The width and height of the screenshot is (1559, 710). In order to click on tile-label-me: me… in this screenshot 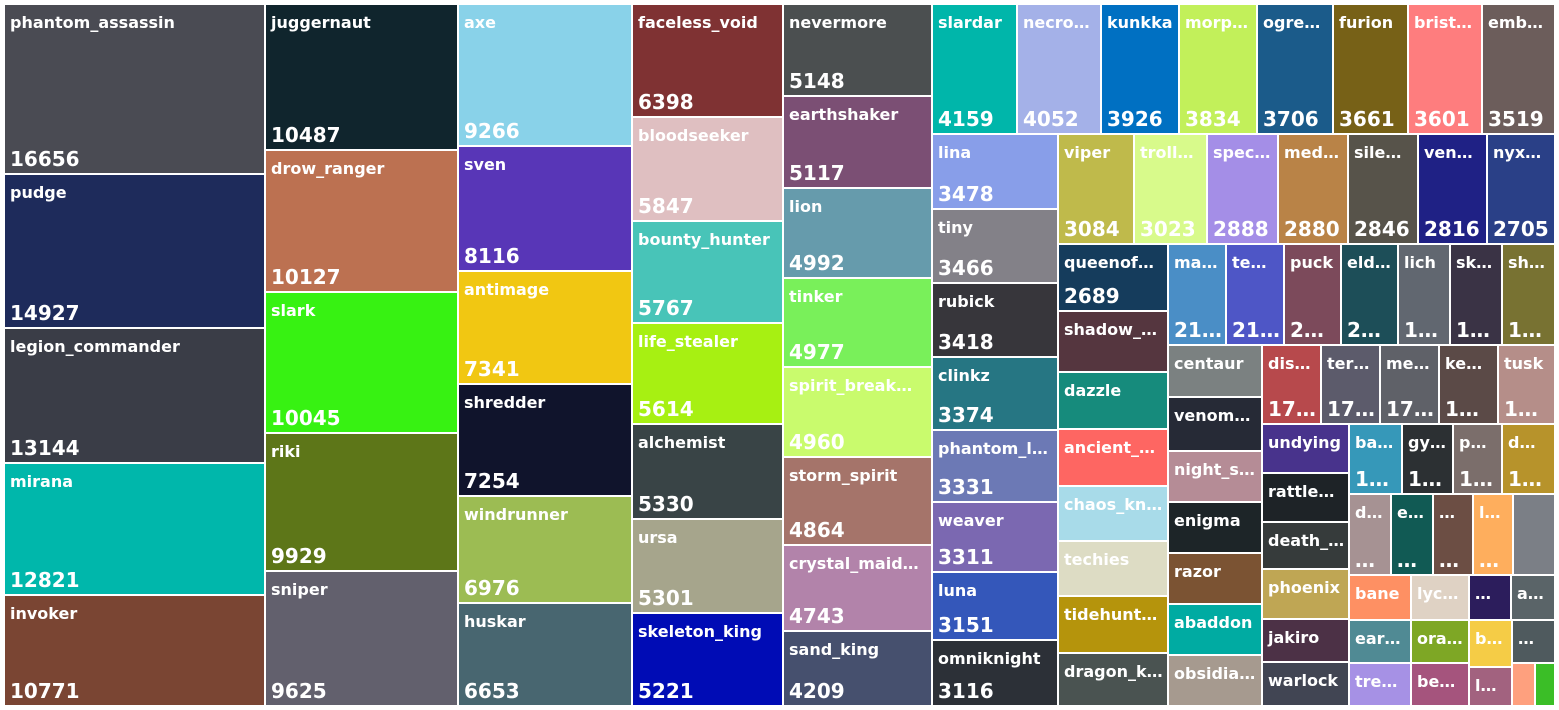, I will do `click(1408, 363)`.